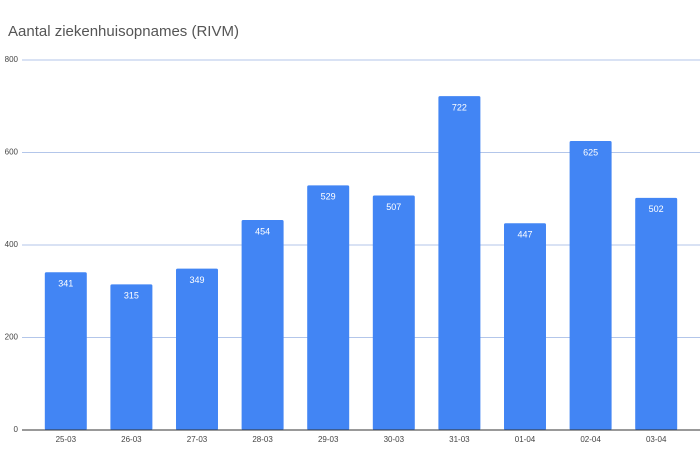 The height and width of the screenshot is (467, 700). I want to click on value-label: 341, so click(65, 284).